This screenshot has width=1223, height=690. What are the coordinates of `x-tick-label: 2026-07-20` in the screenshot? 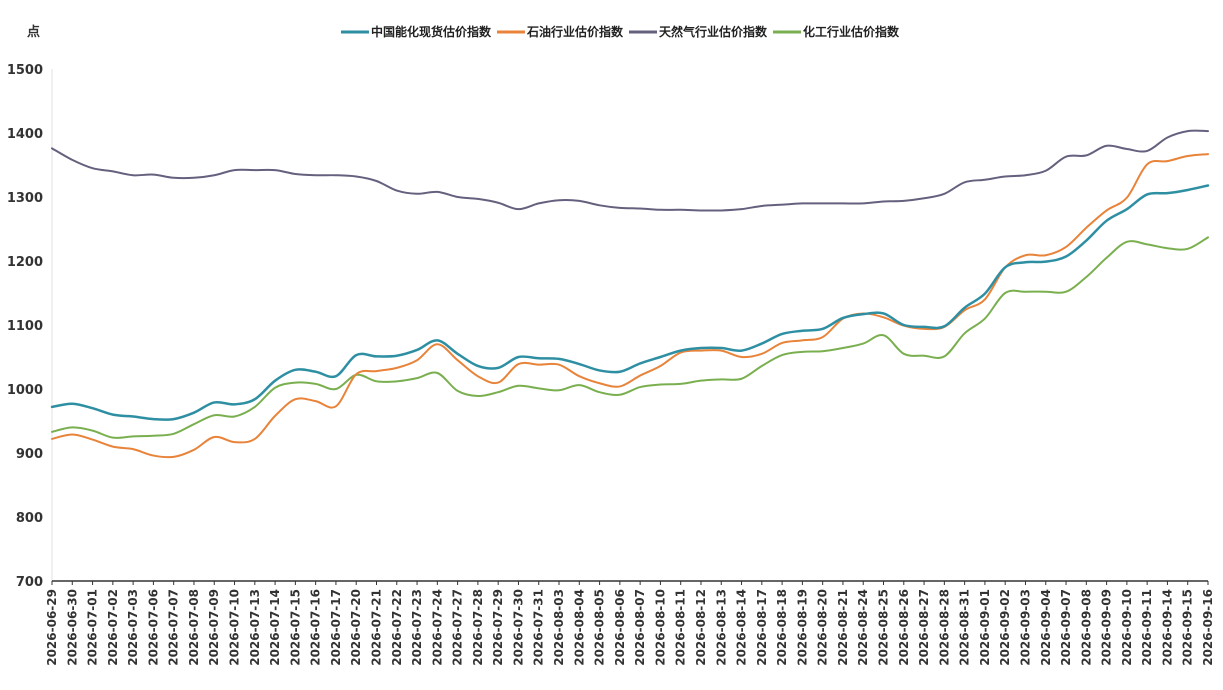 It's located at (356, 627).